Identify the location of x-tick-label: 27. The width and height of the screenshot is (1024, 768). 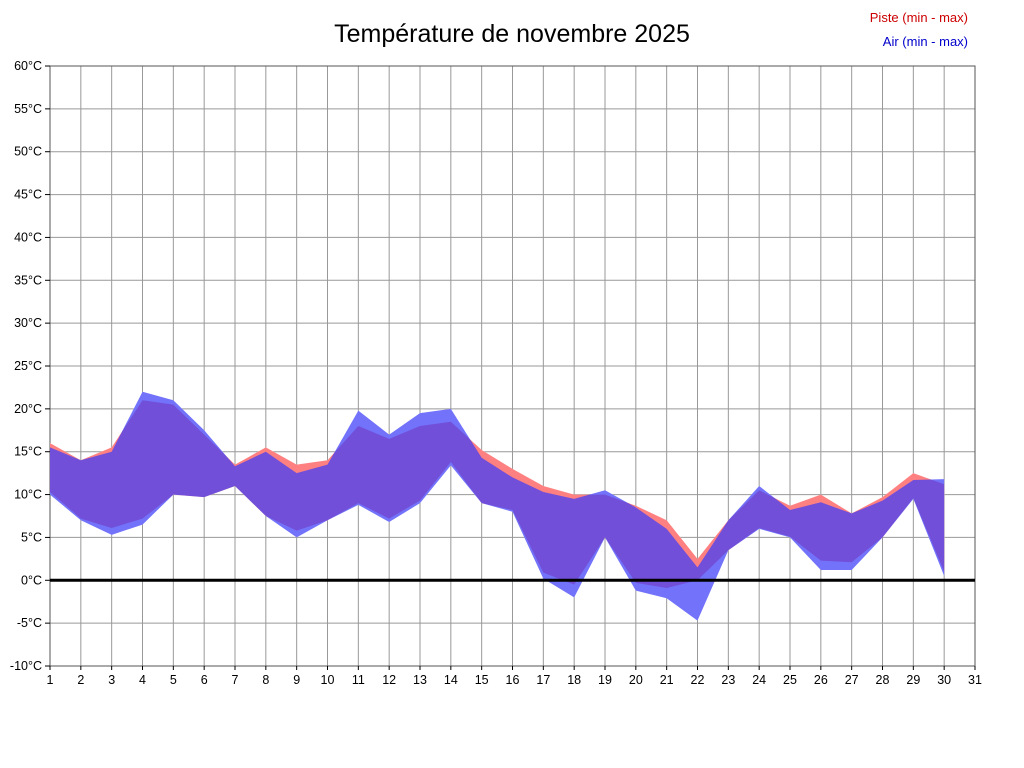
(852, 680).